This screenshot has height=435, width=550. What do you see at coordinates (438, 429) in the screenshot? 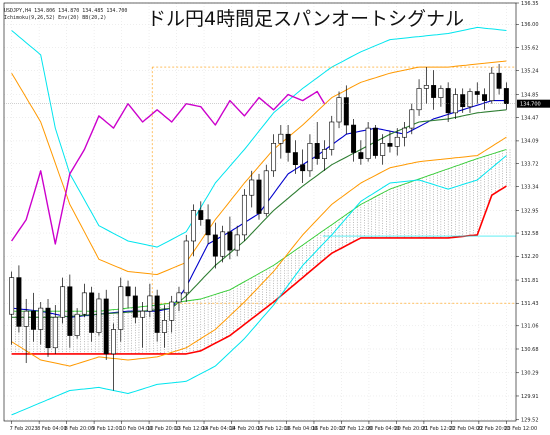
I see `x-tick-label: 21 Feb 12:00` at bounding box center [438, 429].